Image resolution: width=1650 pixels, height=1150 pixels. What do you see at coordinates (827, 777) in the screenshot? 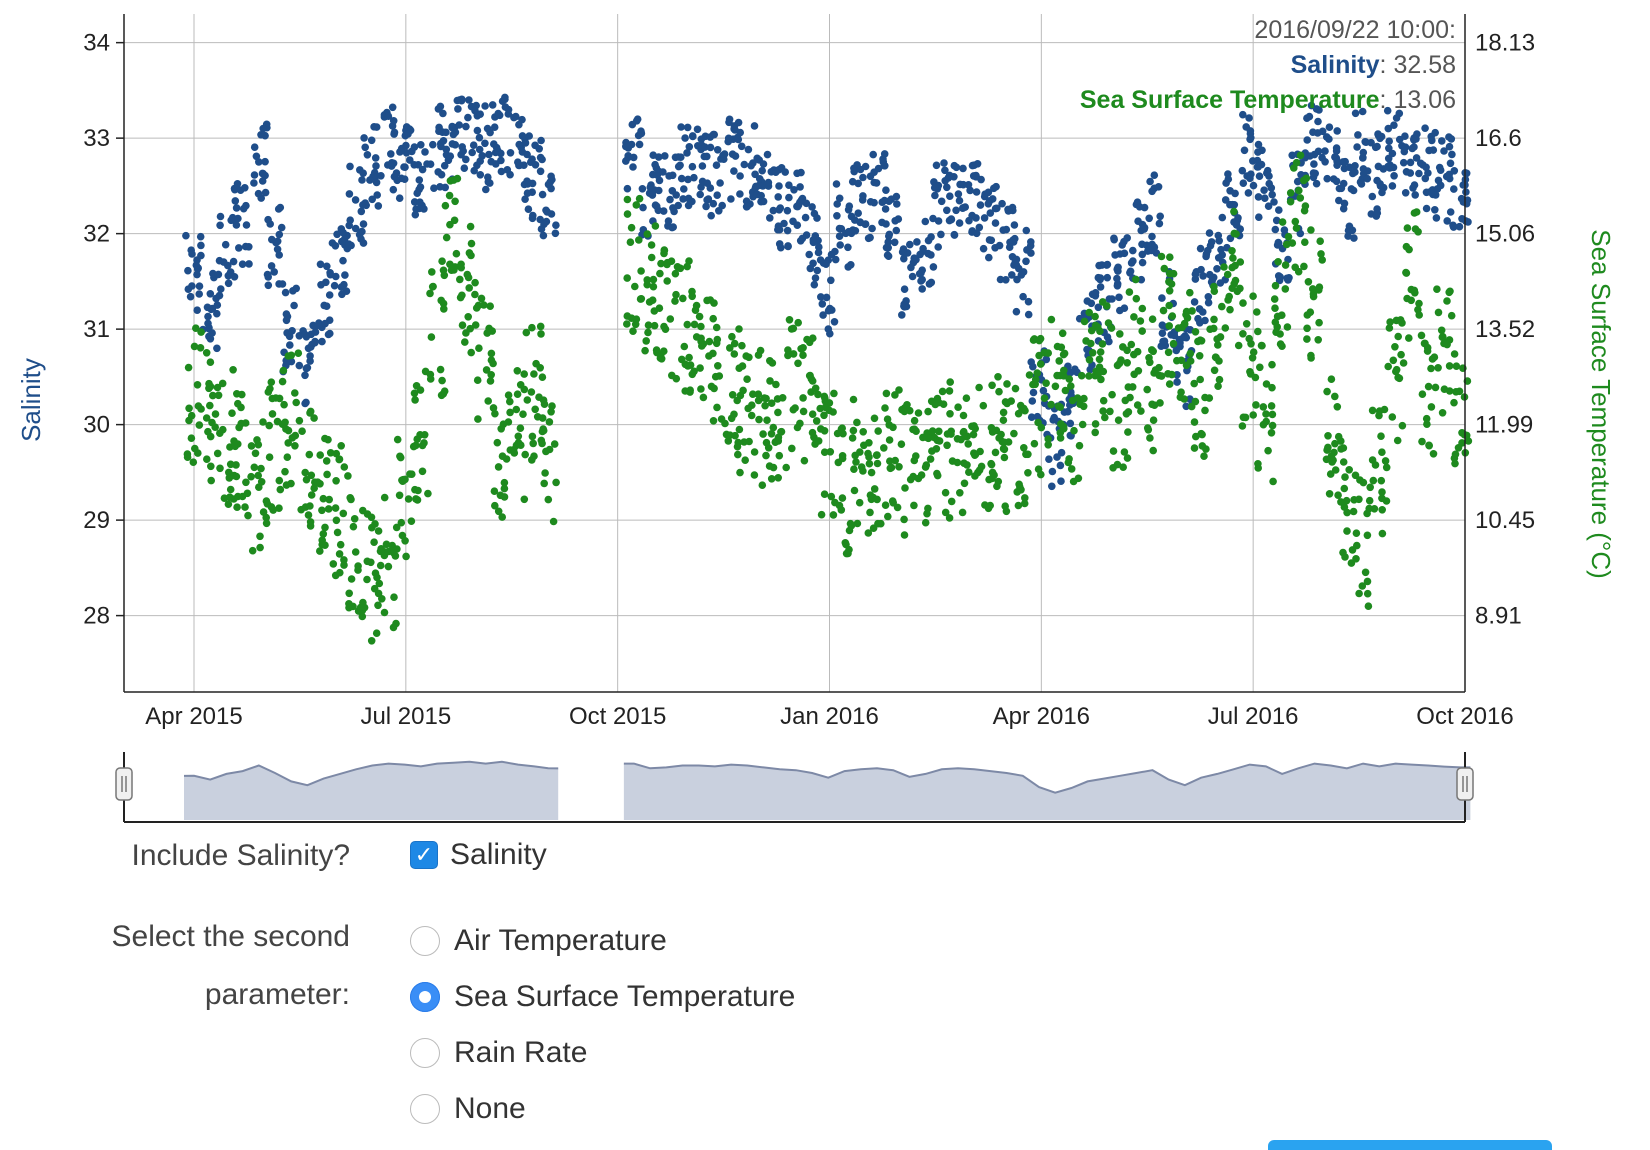
I see `range-selector-mini-line` at bounding box center [827, 777].